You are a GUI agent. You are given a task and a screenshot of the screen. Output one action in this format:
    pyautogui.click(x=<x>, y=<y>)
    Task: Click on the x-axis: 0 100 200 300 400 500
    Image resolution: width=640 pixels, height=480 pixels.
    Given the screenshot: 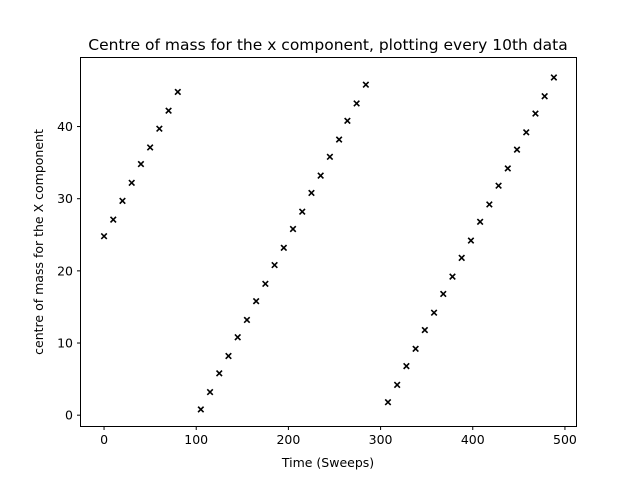 What is the action you would take?
    pyautogui.click(x=338, y=436)
    